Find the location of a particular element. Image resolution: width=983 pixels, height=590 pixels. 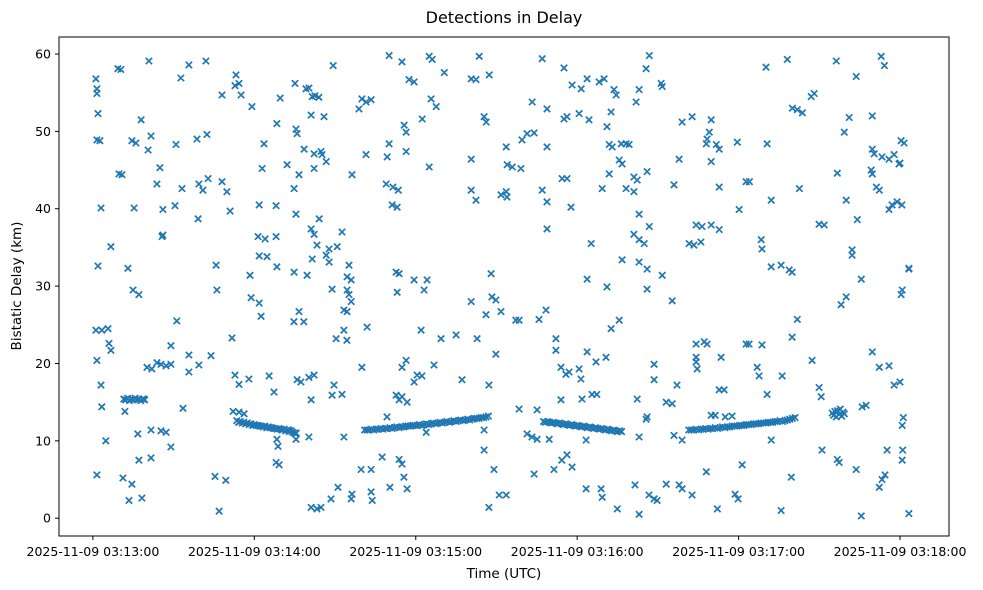

y-tick-label: 0 is located at coordinates (47, 518).